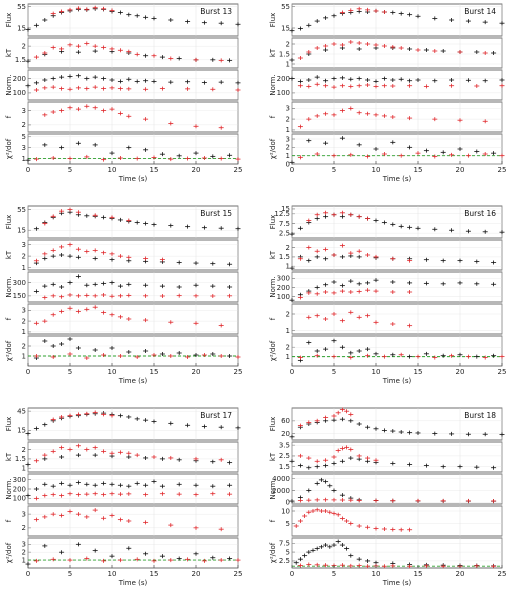  I want to click on y-axis-label: Norm., so click(9, 84).